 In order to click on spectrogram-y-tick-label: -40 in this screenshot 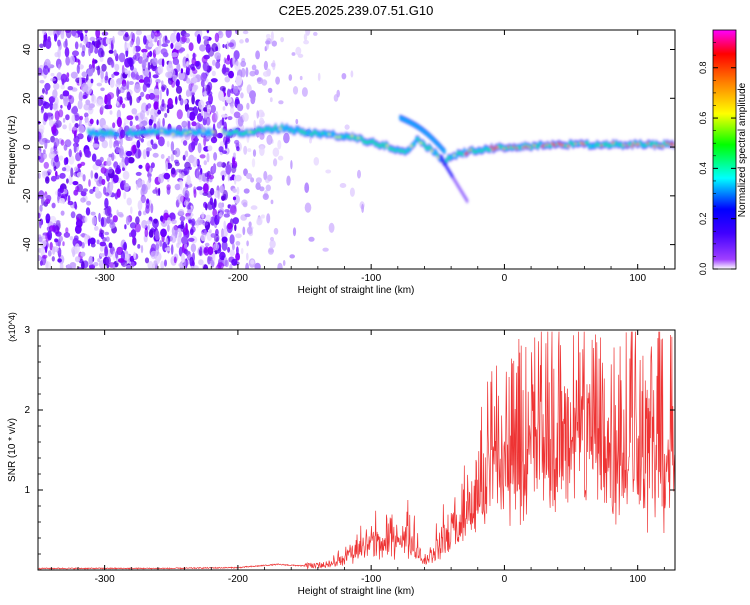, I will do `click(27, 244)`.